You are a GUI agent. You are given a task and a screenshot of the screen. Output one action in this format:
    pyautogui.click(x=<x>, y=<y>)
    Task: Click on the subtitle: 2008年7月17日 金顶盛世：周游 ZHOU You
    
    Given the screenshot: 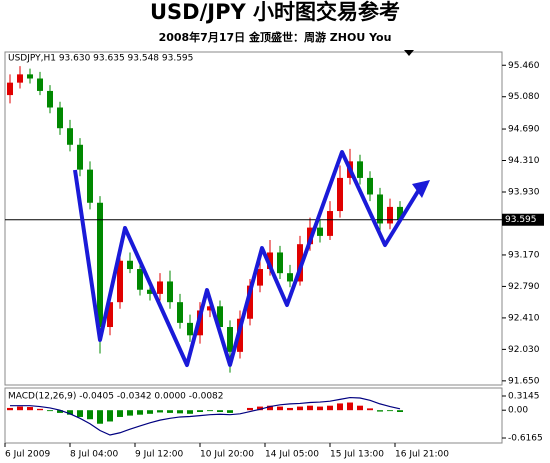 What is the action you would take?
    pyautogui.click(x=275, y=37)
    